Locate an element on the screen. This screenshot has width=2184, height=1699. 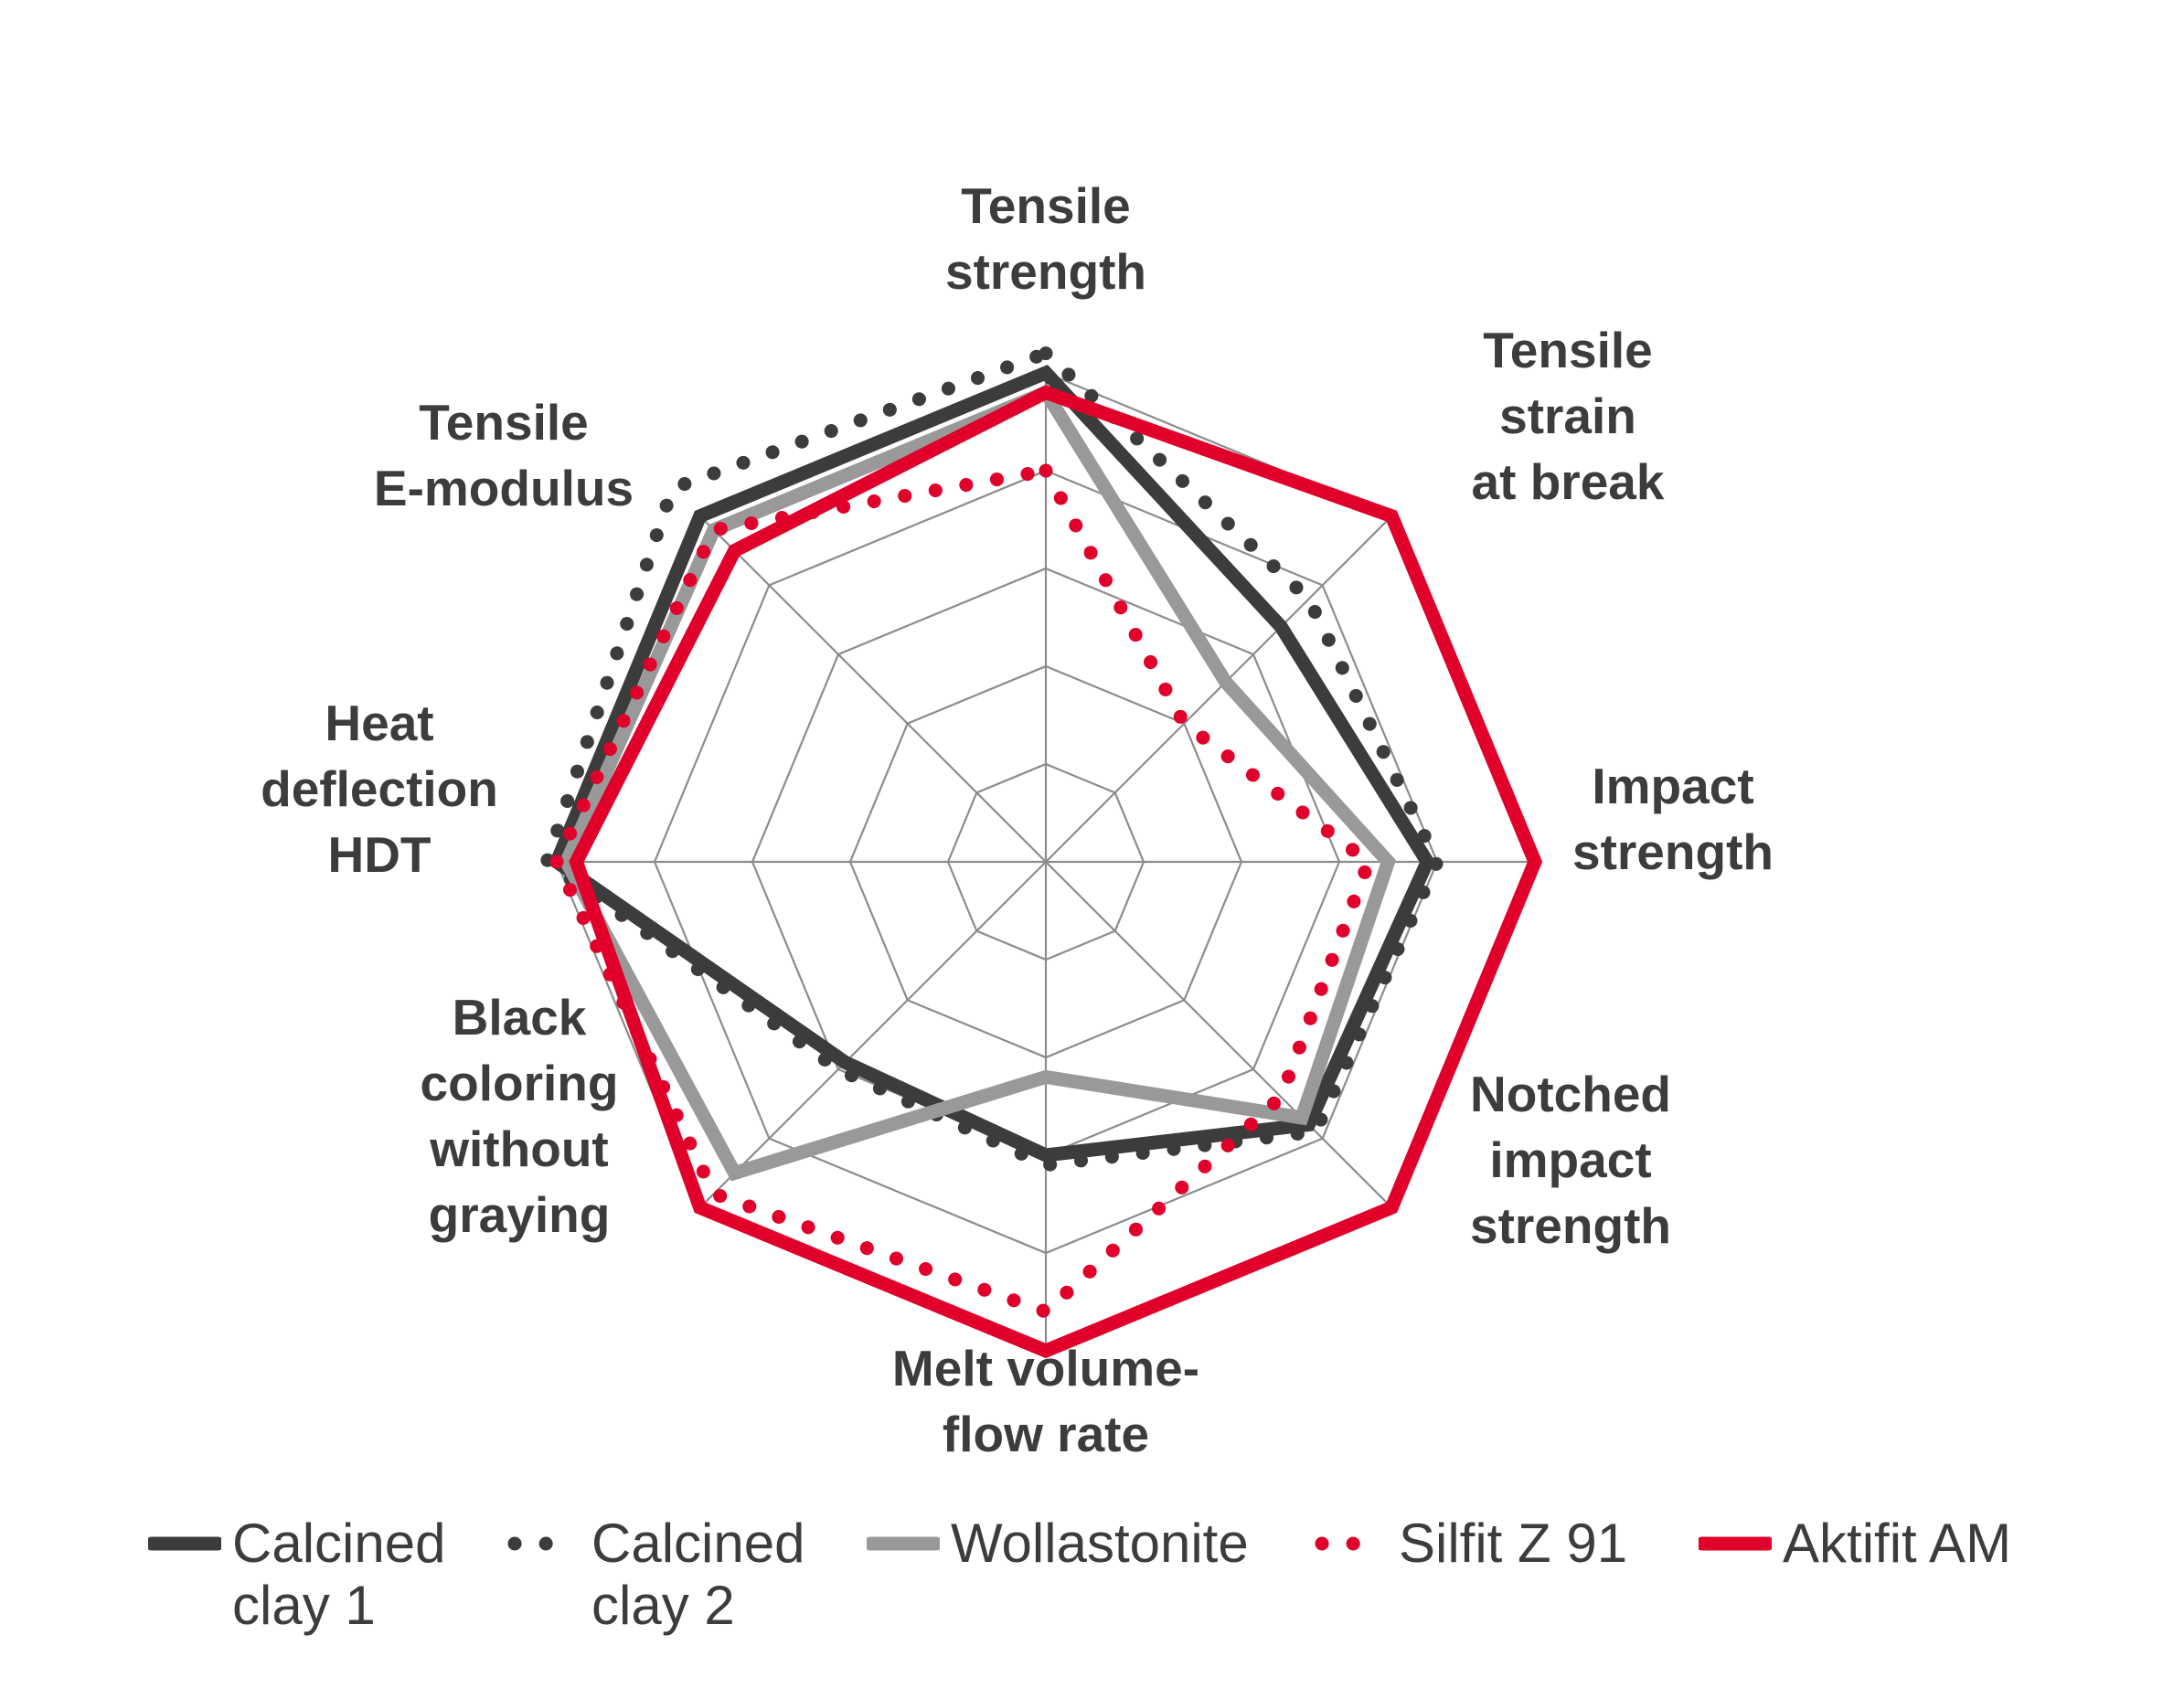
legend-item: Silfit Z 91 is located at coordinates (1471, 1544).